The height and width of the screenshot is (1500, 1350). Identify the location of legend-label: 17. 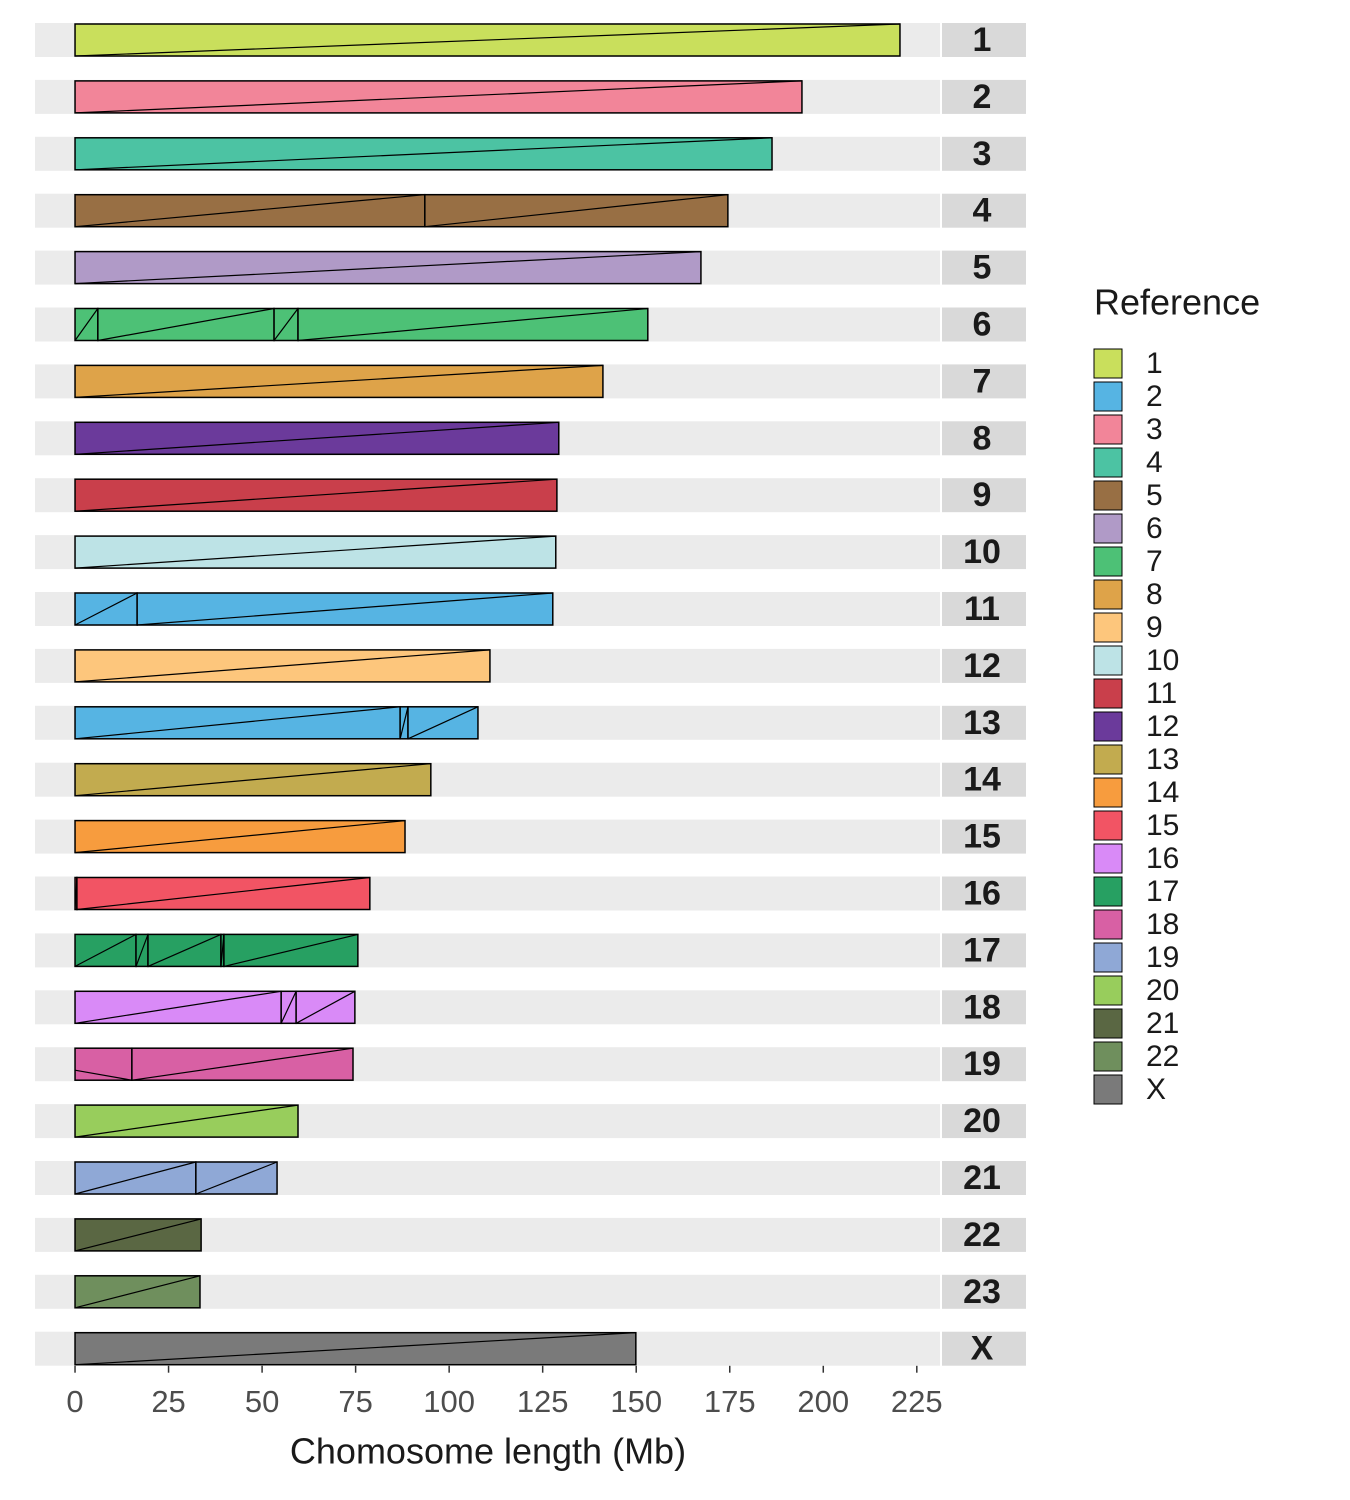
(1162, 891).